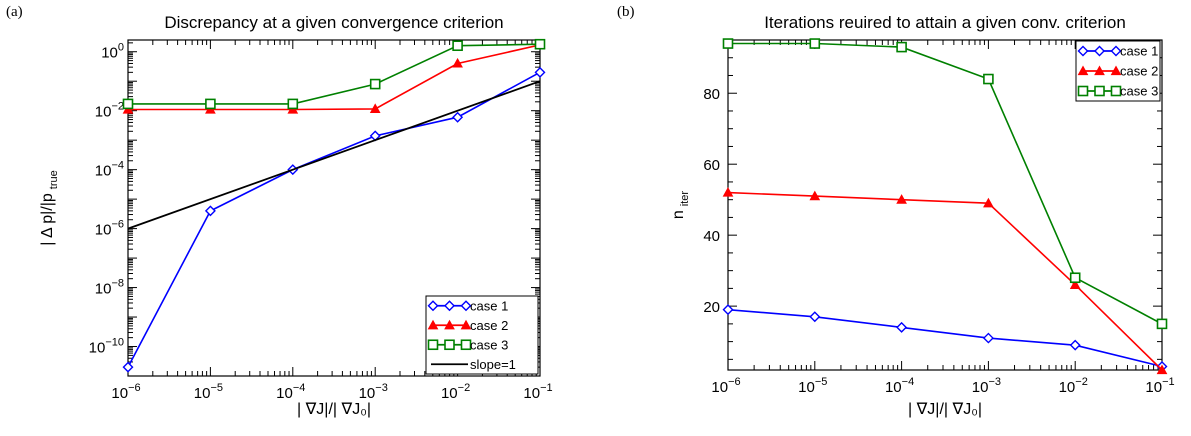 The height and width of the screenshot is (436, 1191). What do you see at coordinates (464, 388) in the screenshot?
I see `x-tick-label-exponent: −2` at bounding box center [464, 388].